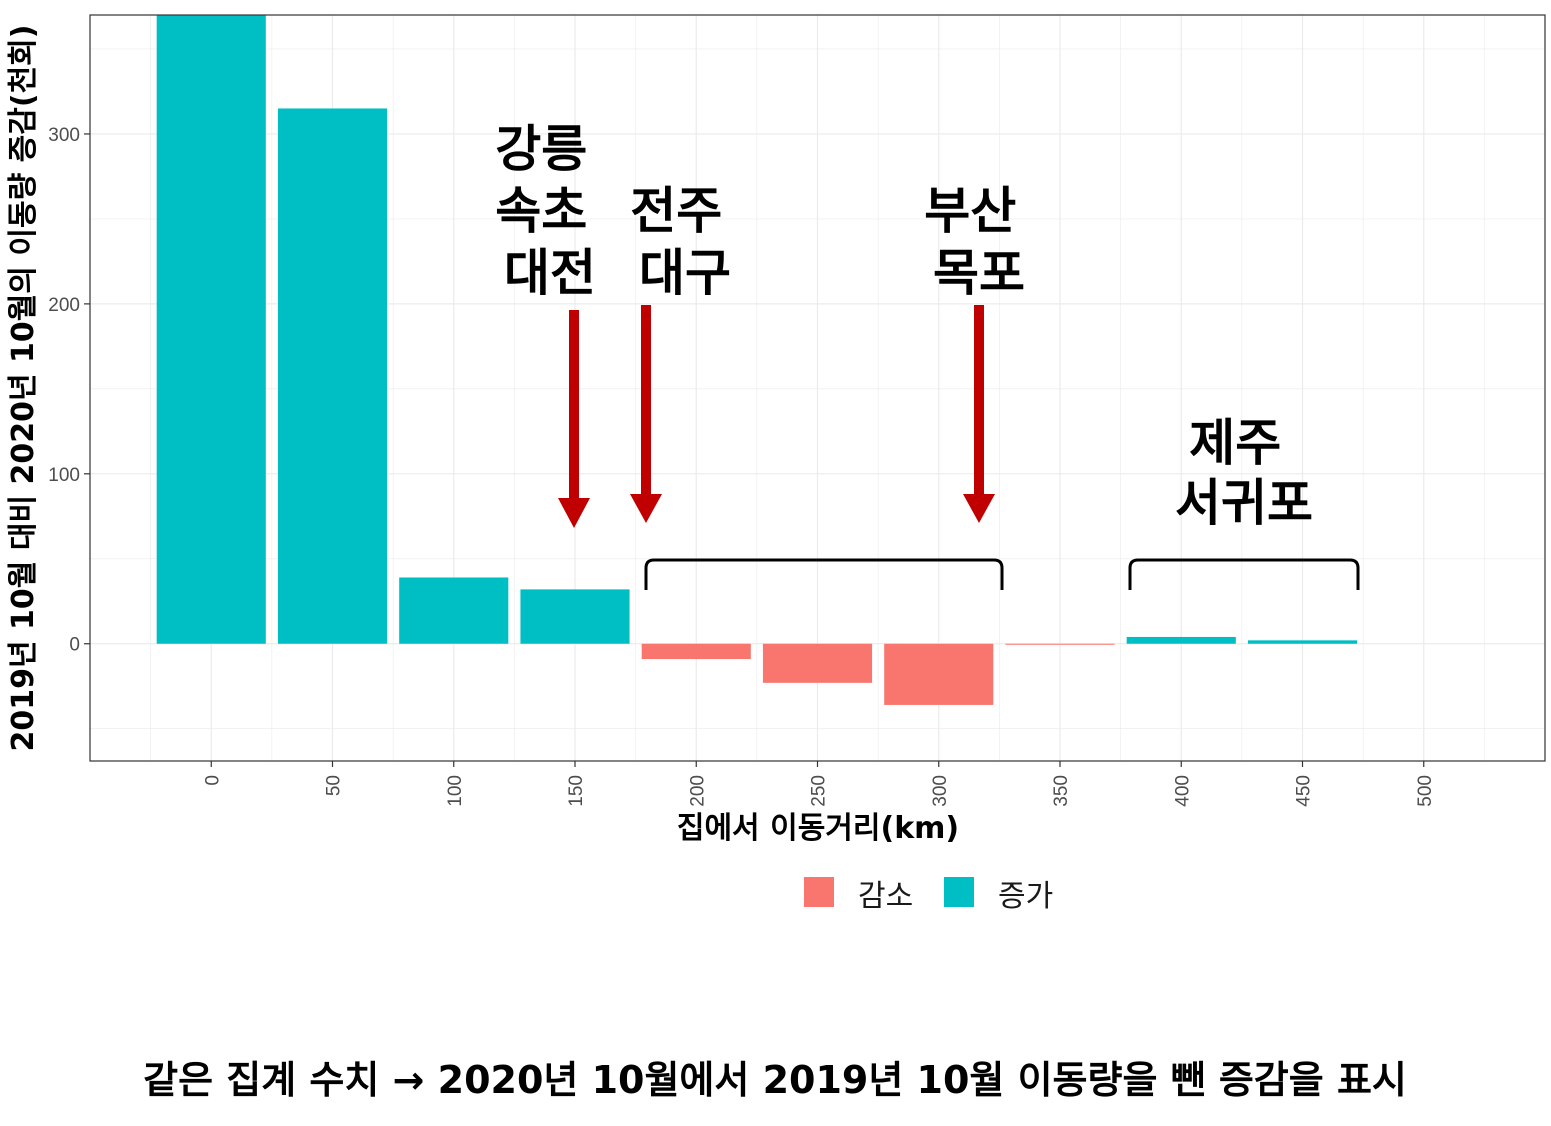  I want to click on annotation-line: 속초, so click(541, 211).